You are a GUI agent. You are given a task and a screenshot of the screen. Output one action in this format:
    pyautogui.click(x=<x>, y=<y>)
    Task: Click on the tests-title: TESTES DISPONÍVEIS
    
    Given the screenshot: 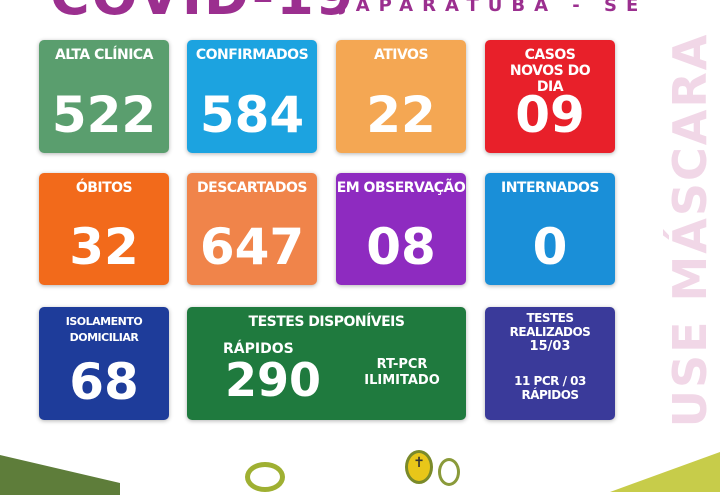 What is the action you would take?
    pyautogui.click(x=326, y=322)
    